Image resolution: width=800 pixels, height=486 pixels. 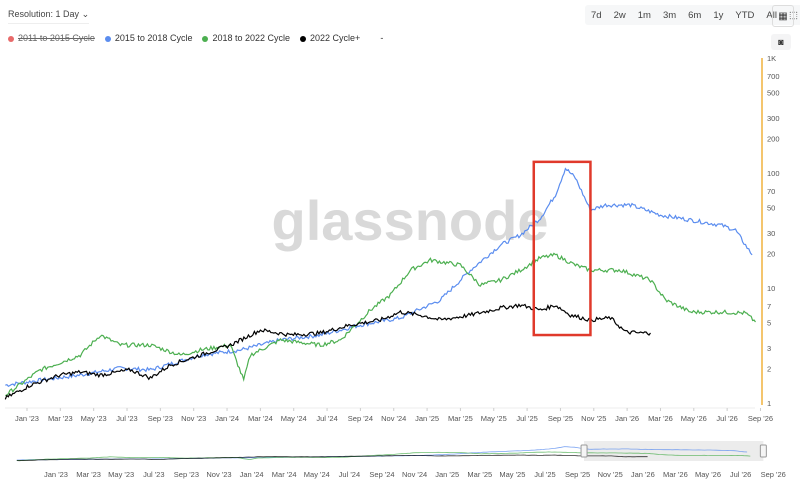 I want to click on x-tick-label: Mar '24, so click(x=260, y=418).